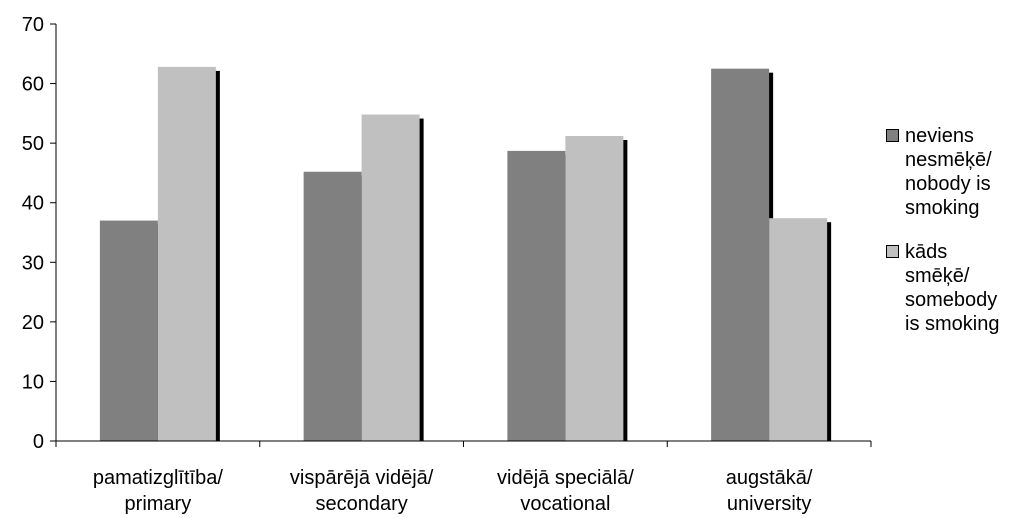 The image size is (1027, 518). What do you see at coordinates (158, 491) in the screenshot?
I see `x-category-label-1: pamatizglītība/primary` at bounding box center [158, 491].